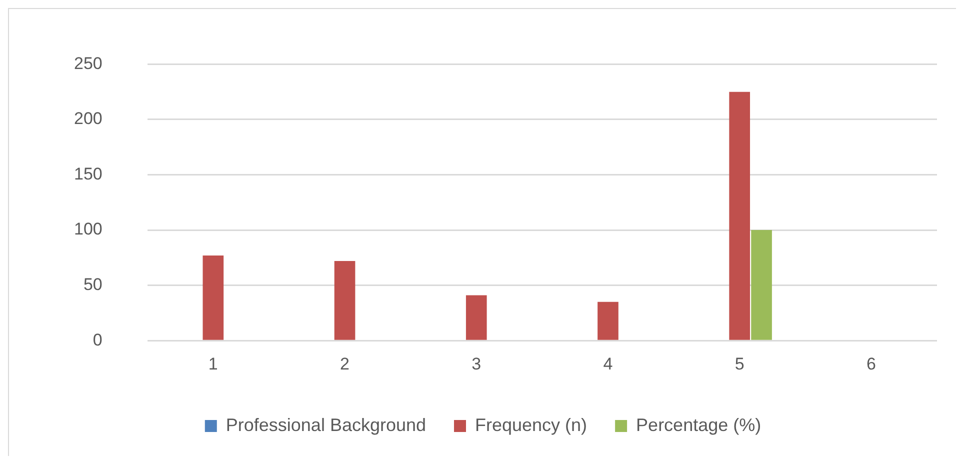 The image size is (958, 458). Describe the element at coordinates (88, 118) in the screenshot. I see `y-tick-label: 200` at that location.